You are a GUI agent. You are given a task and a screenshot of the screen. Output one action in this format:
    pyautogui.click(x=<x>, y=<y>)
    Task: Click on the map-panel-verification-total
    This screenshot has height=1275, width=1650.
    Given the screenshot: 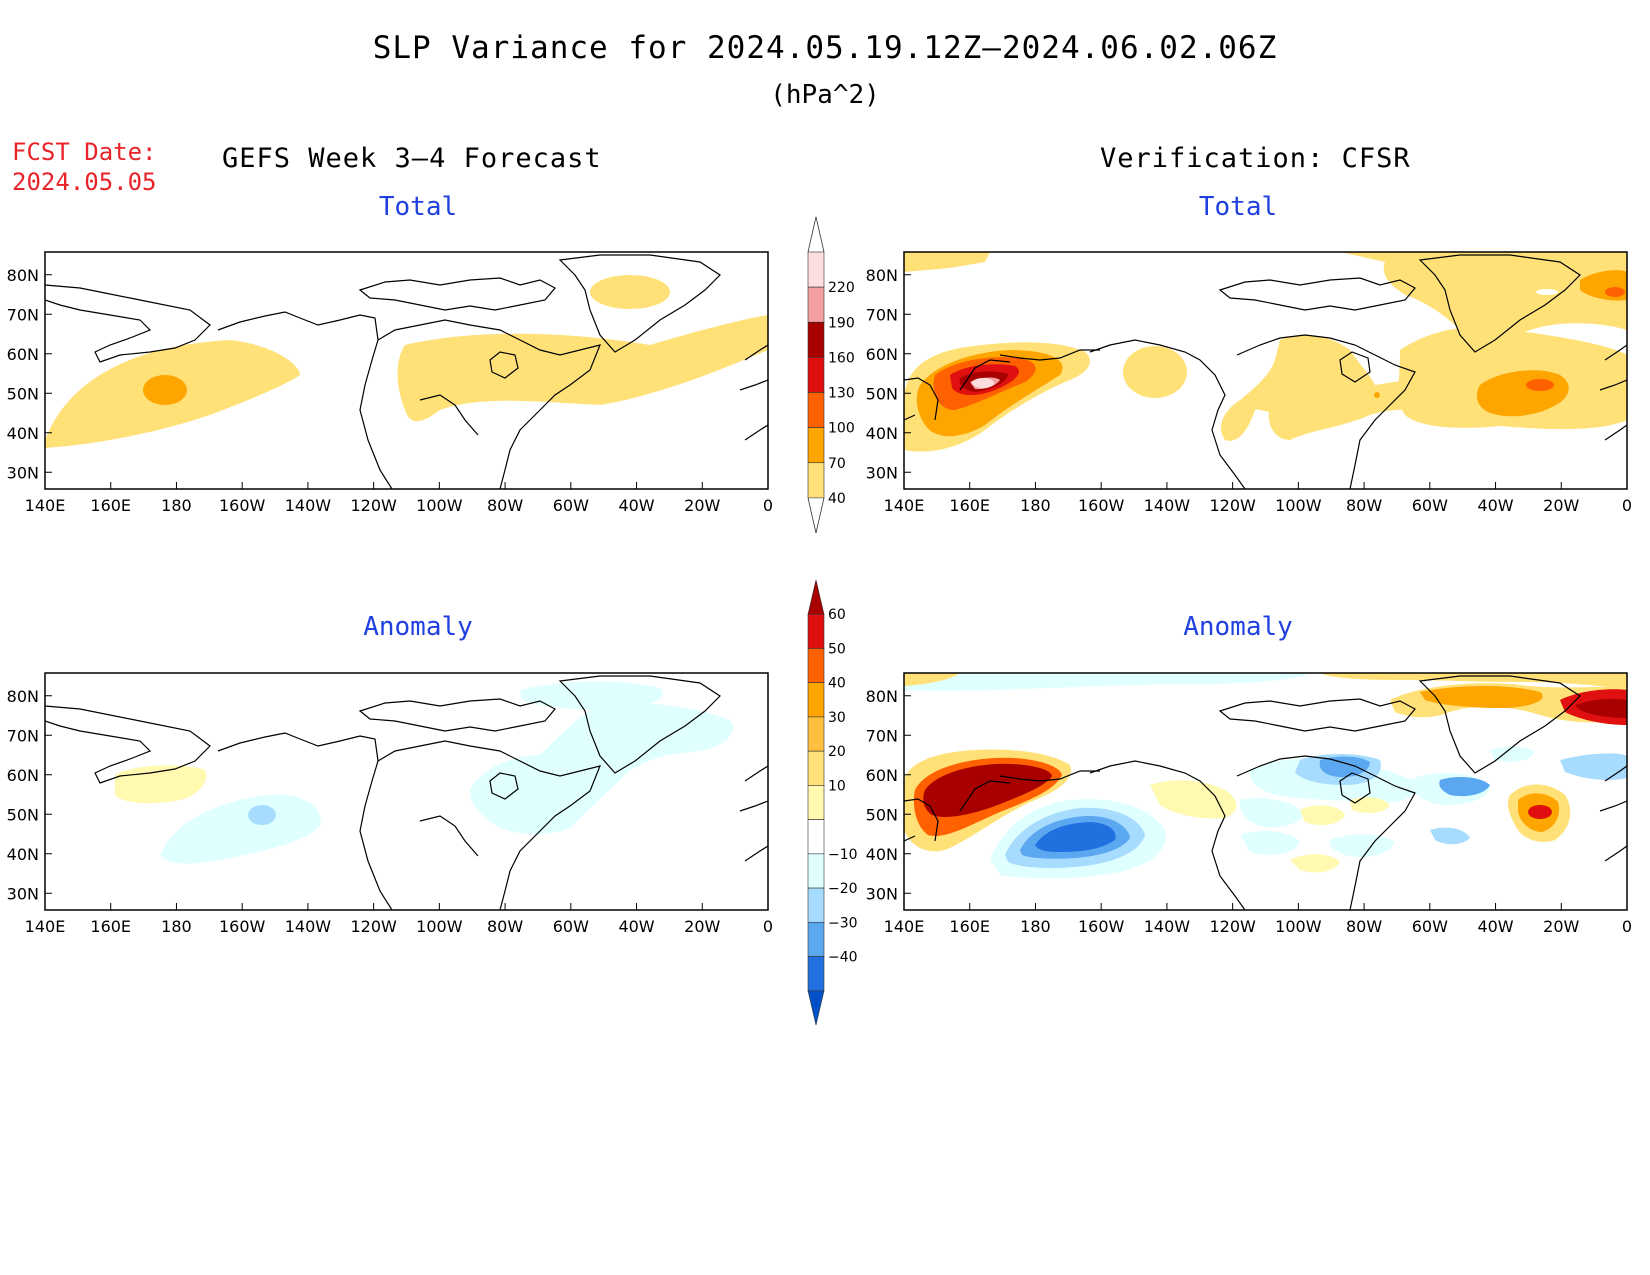 What is the action you would take?
    pyautogui.click(x=1265, y=370)
    